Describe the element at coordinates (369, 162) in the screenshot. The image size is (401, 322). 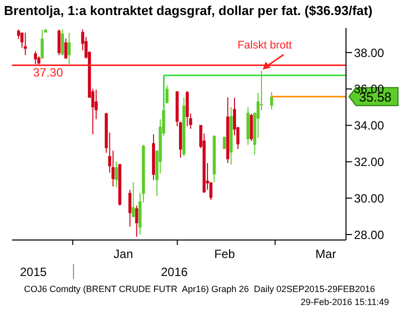
I see `y-tick-label: 32.00` at that location.